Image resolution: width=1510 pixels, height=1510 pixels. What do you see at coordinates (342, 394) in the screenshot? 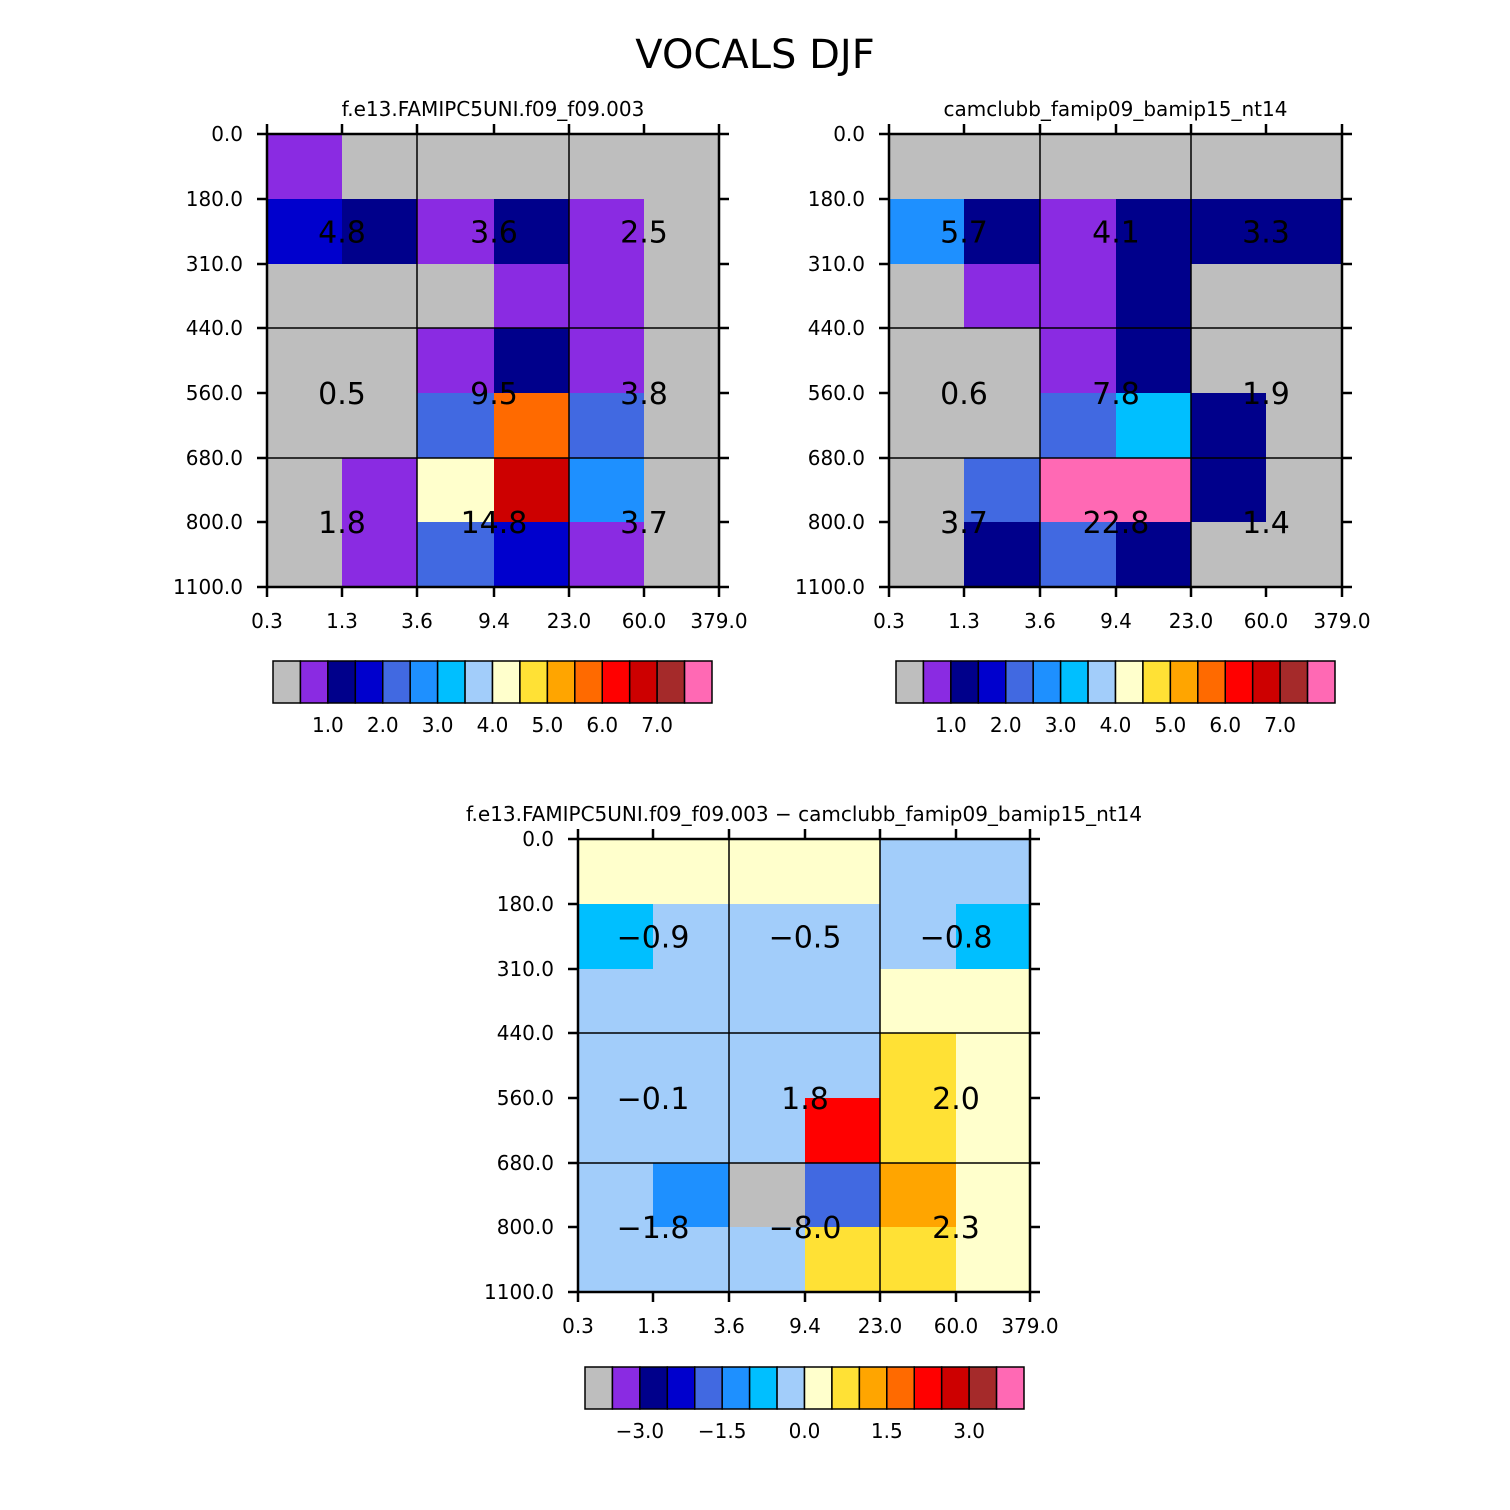
I see `block-value-label: 0.5` at bounding box center [342, 394].